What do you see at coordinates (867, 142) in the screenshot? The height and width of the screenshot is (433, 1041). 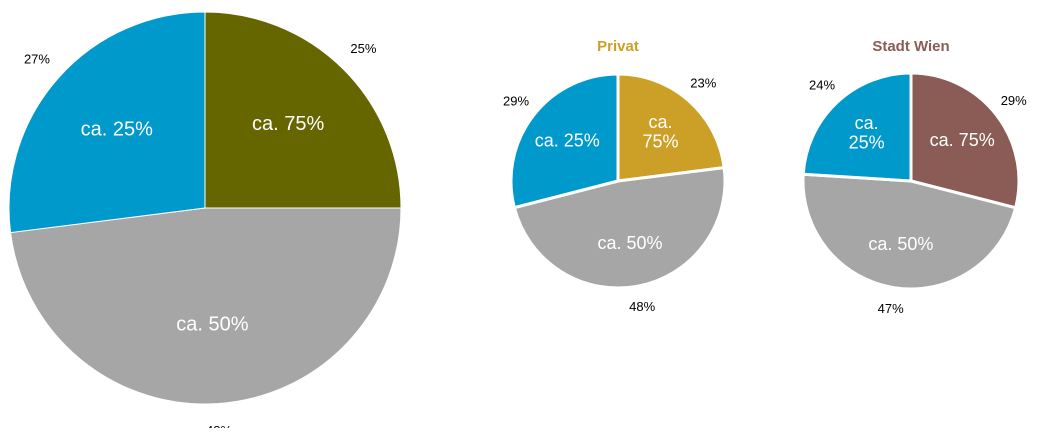 I see `slice-label-line: 25%` at bounding box center [867, 142].